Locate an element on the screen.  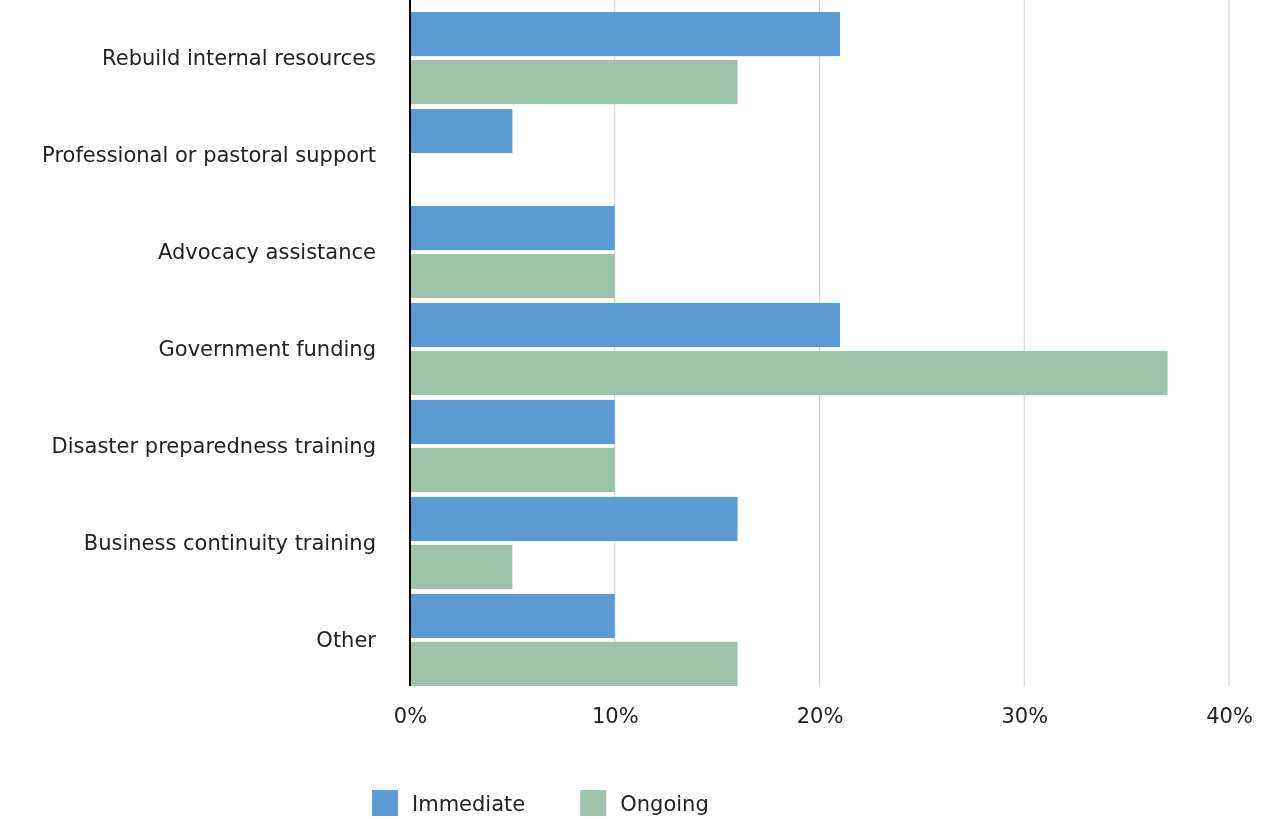
y-tick-label: Advocacy assistance is located at coordinates (266, 251).